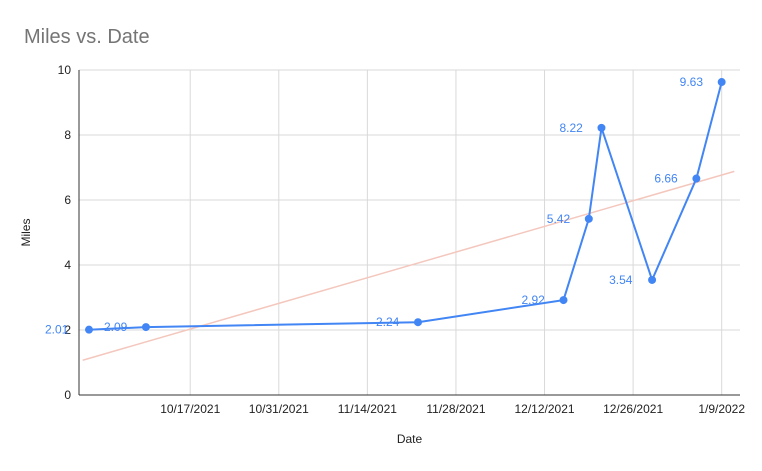 This screenshot has height=471, width=762. Describe the element at coordinates (455, 409) in the screenshot. I see `x-tick-label: 11/28/2021` at that location.